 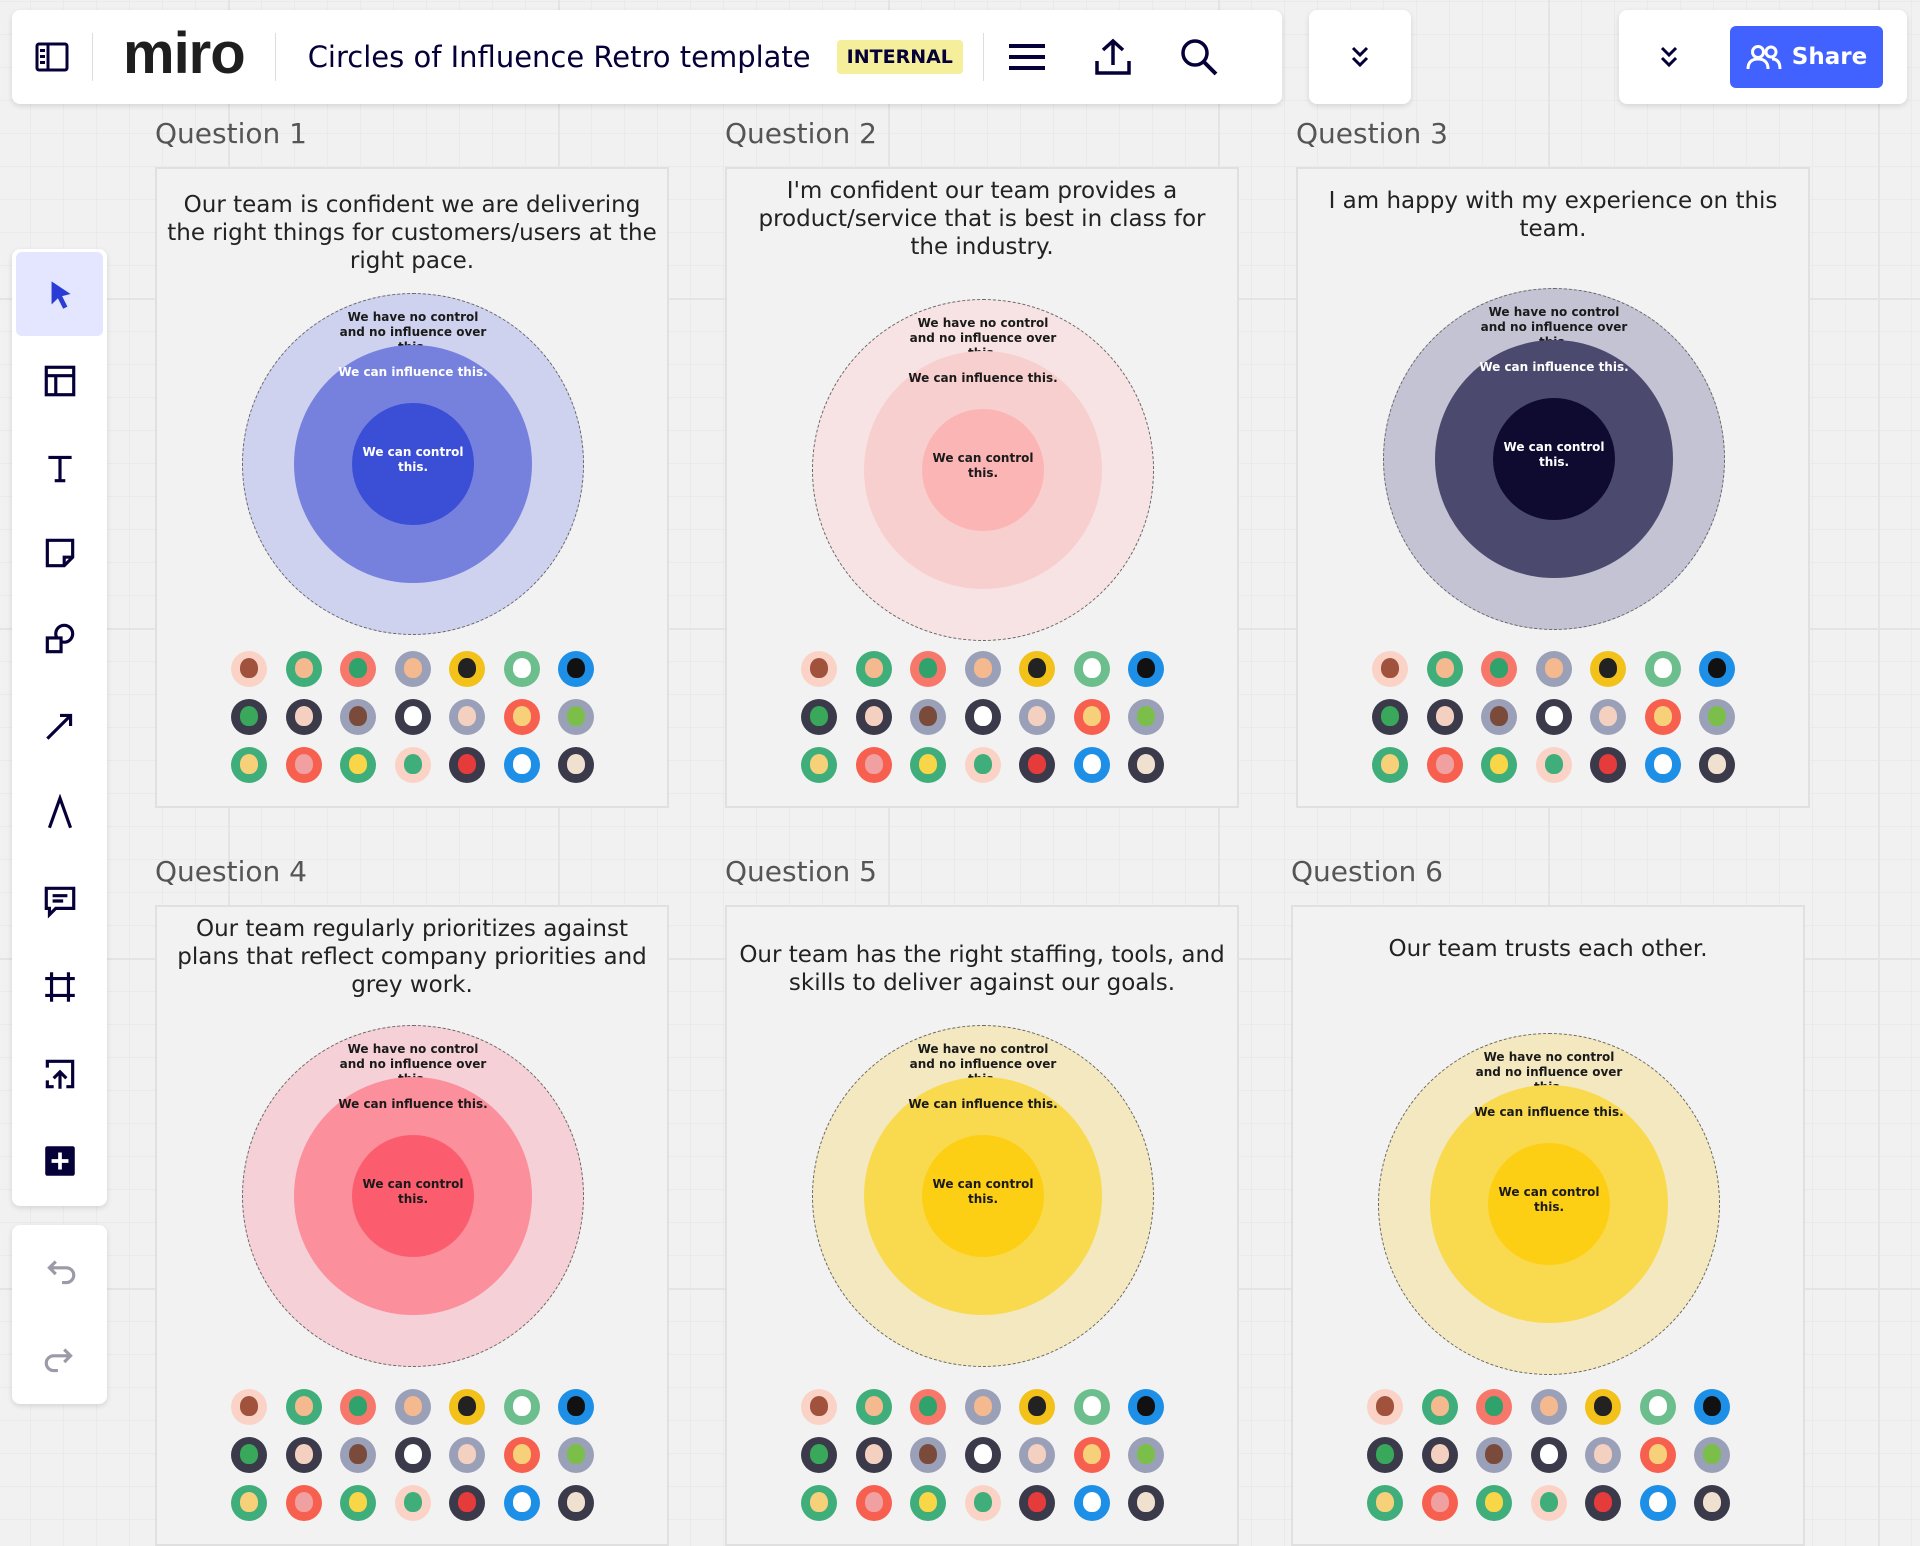 What do you see at coordinates (1027, 57) in the screenshot?
I see `menu-button` at bounding box center [1027, 57].